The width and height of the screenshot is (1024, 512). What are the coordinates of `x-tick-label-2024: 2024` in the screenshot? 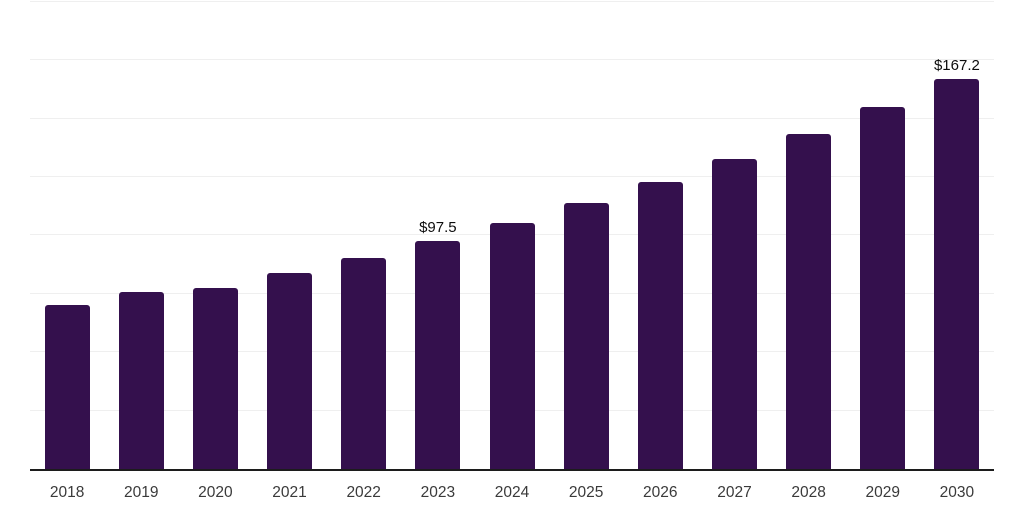 It's located at (512, 492).